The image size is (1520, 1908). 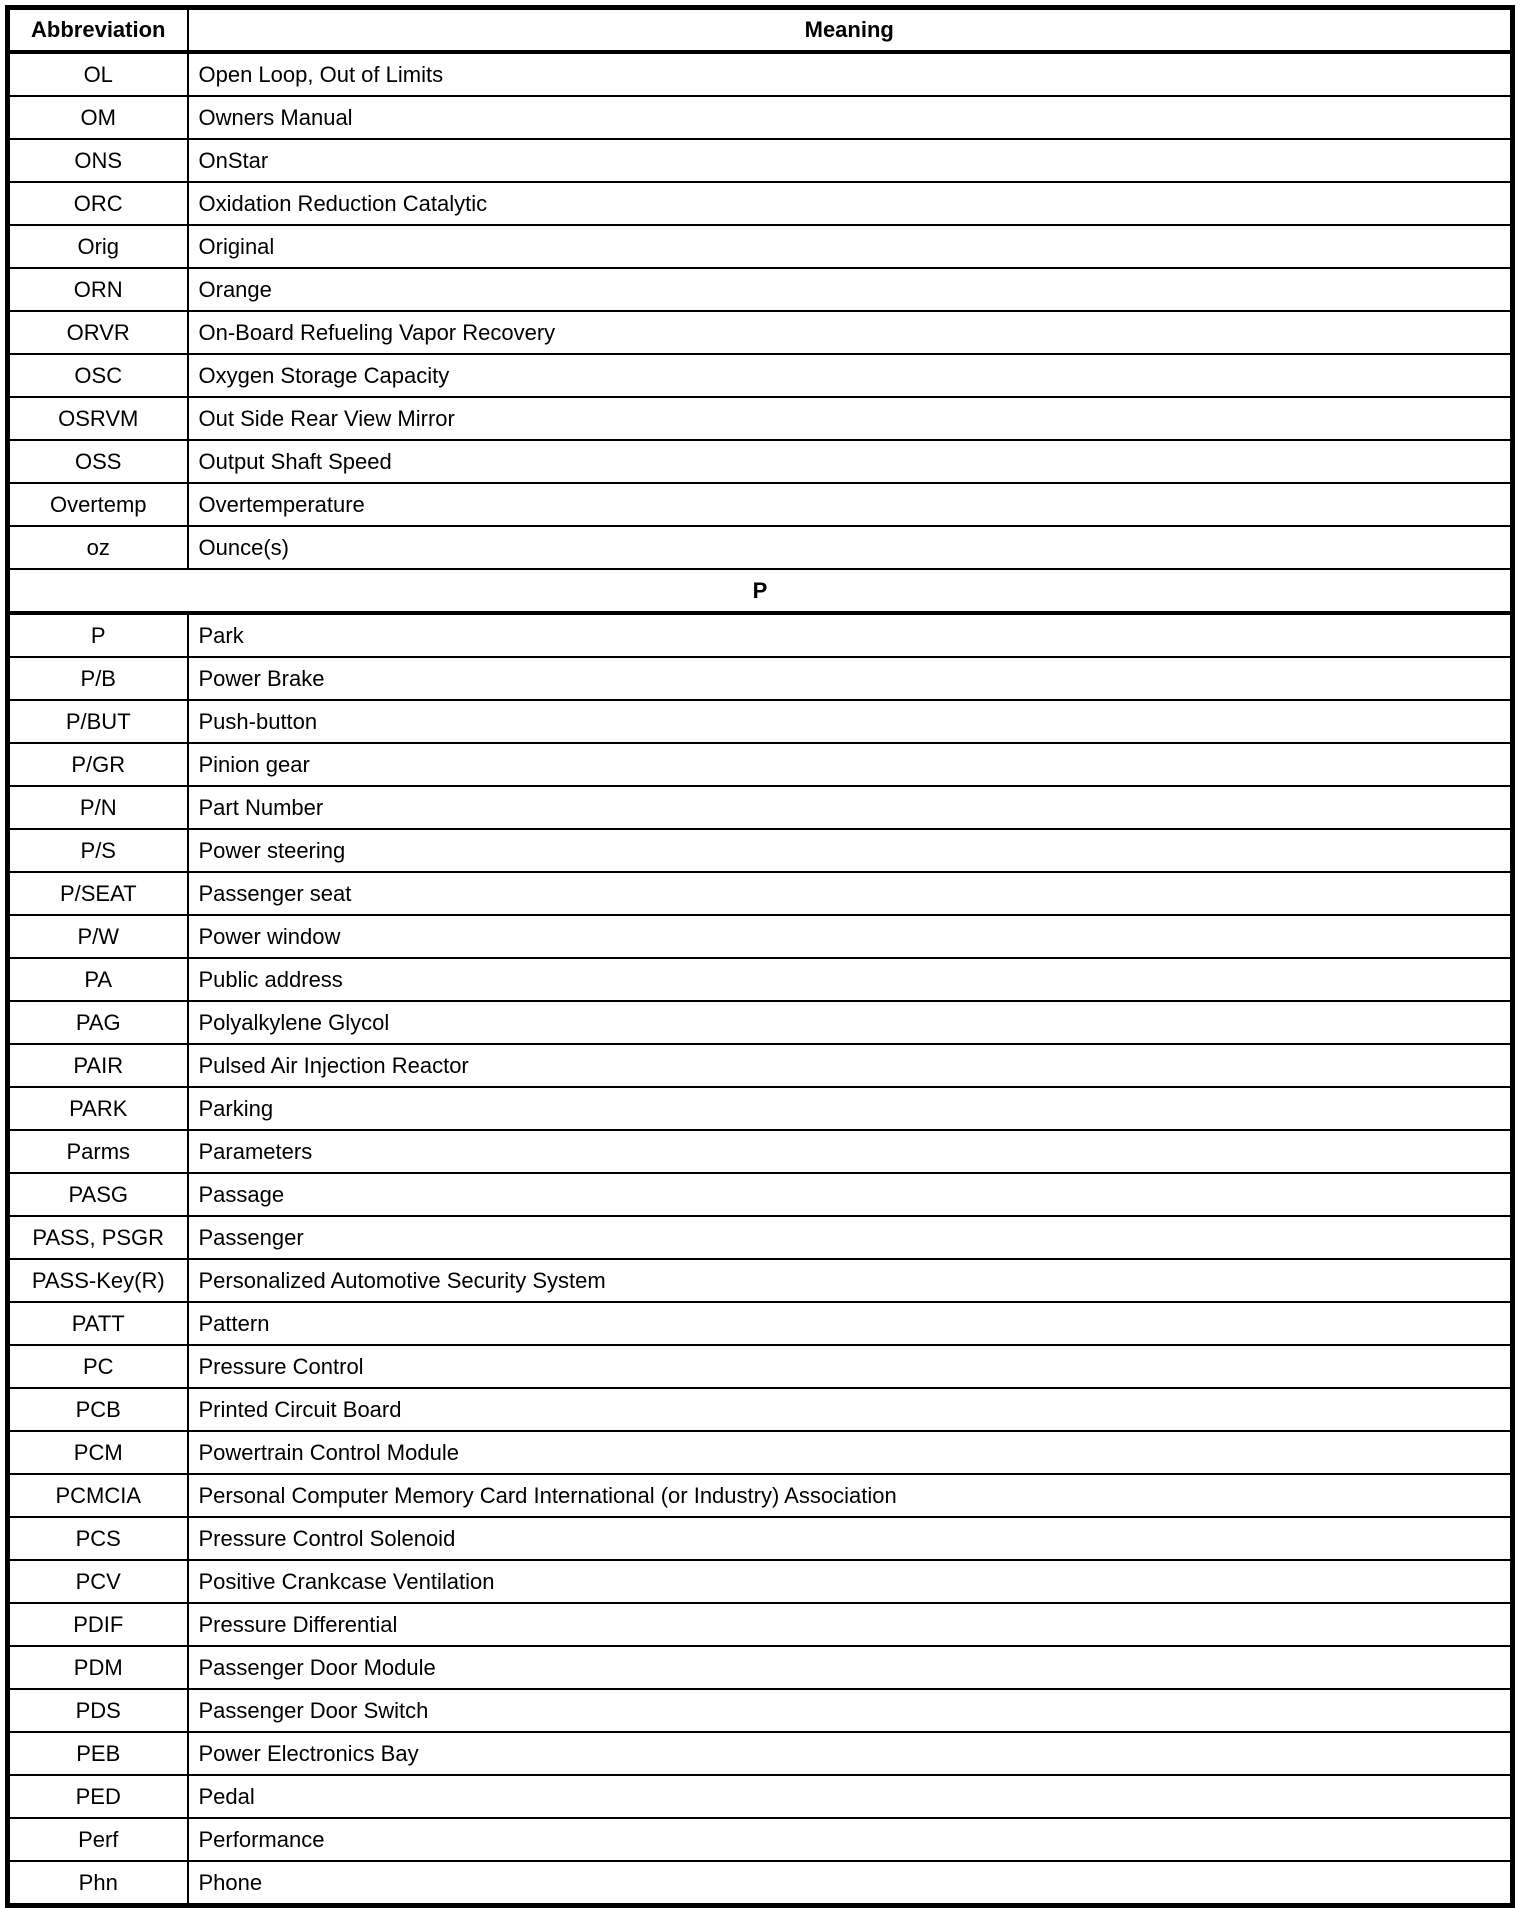 What do you see at coordinates (98, 936) in the screenshot?
I see `abbreviation-cell: P/W` at bounding box center [98, 936].